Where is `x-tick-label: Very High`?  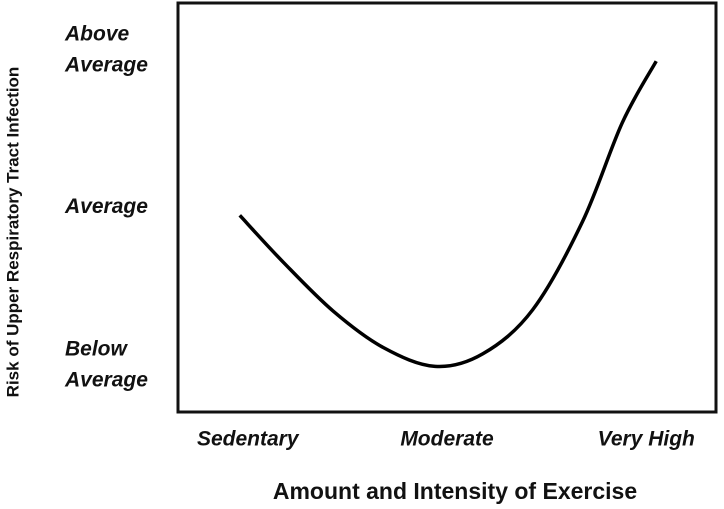
x-tick-label: Very High is located at coordinates (646, 439).